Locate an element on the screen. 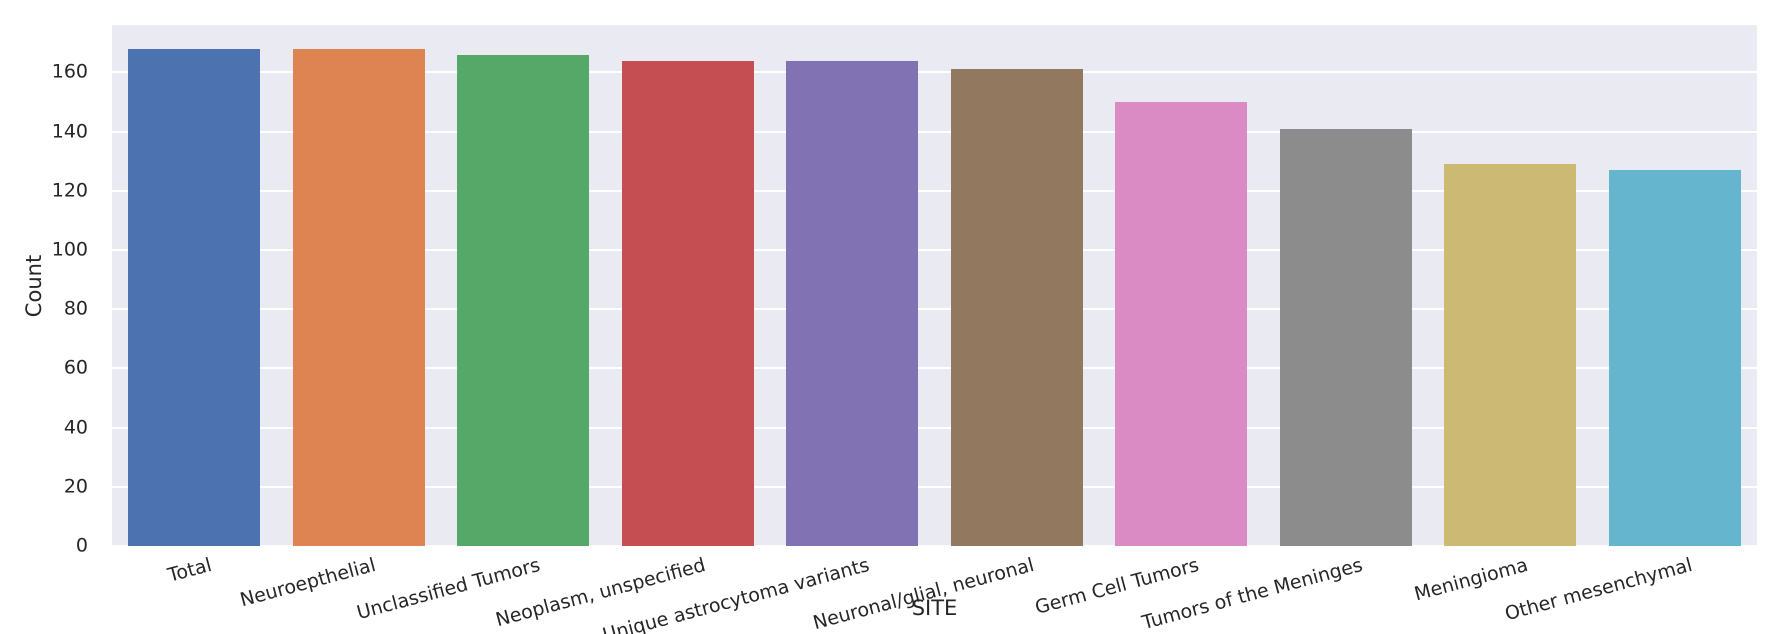  y-tick-label: 40 is located at coordinates (75, 427).